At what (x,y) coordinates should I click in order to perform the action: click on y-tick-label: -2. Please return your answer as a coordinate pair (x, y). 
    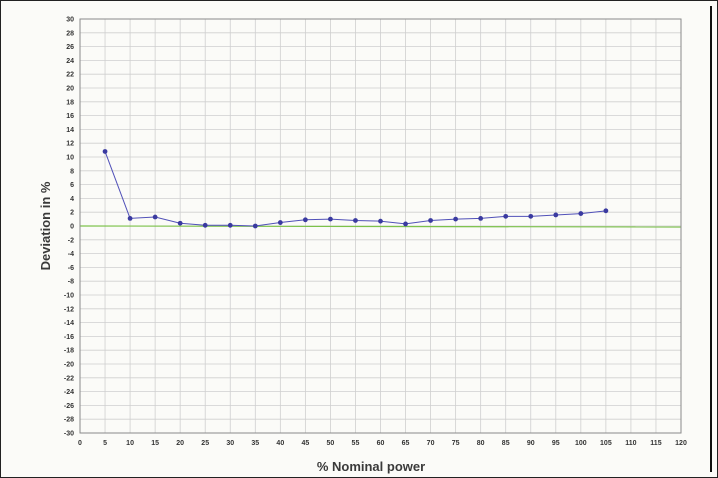
    Looking at the image, I should click on (71, 240).